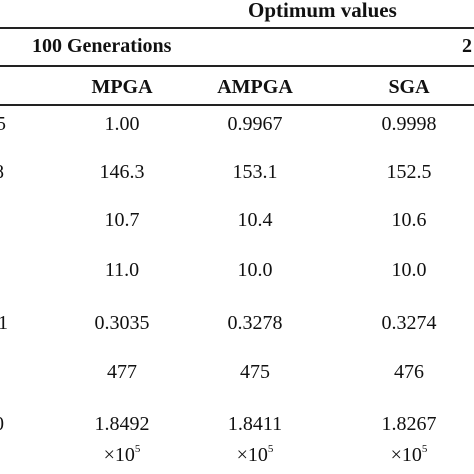 This screenshot has width=474, height=474. I want to click on table-cell: 1.8411, so click(255, 424).